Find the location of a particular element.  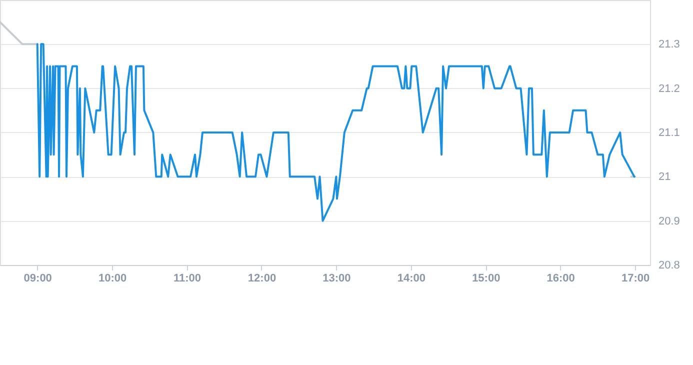

y-tick-label: 21 is located at coordinates (664, 177).